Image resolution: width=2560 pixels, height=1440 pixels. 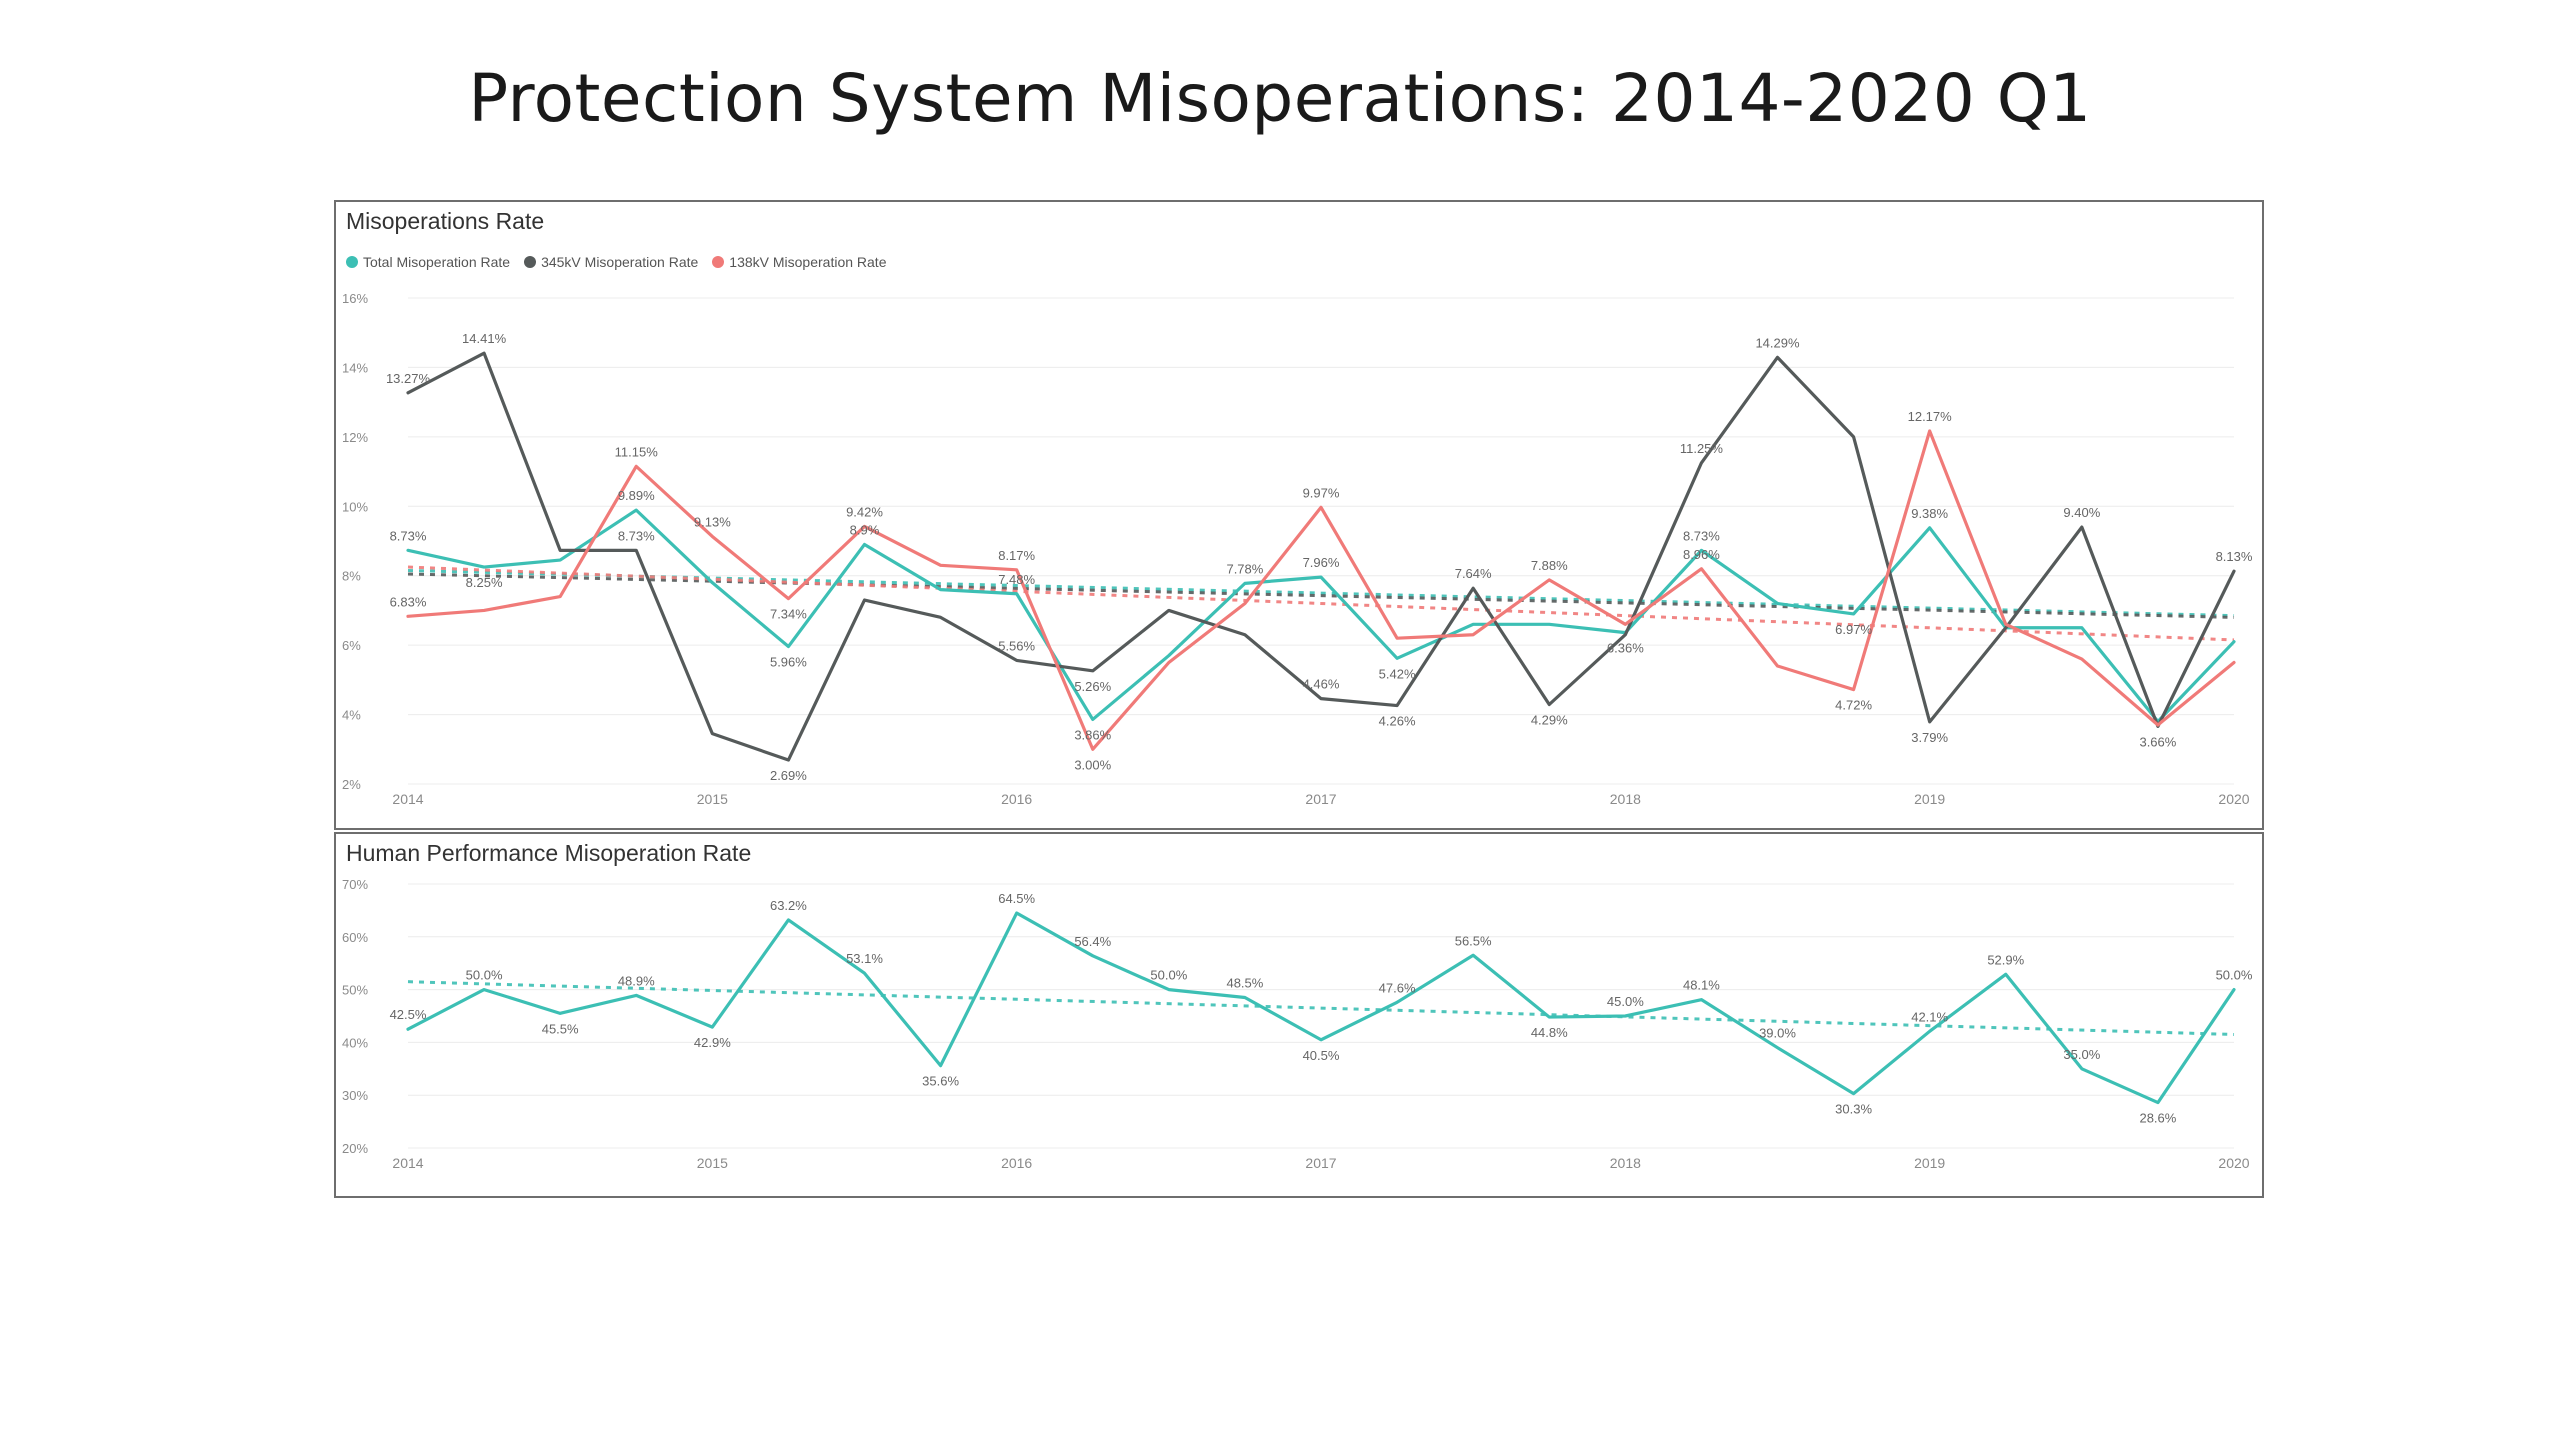 I want to click on data-label: 52.9%, so click(x=2005, y=959).